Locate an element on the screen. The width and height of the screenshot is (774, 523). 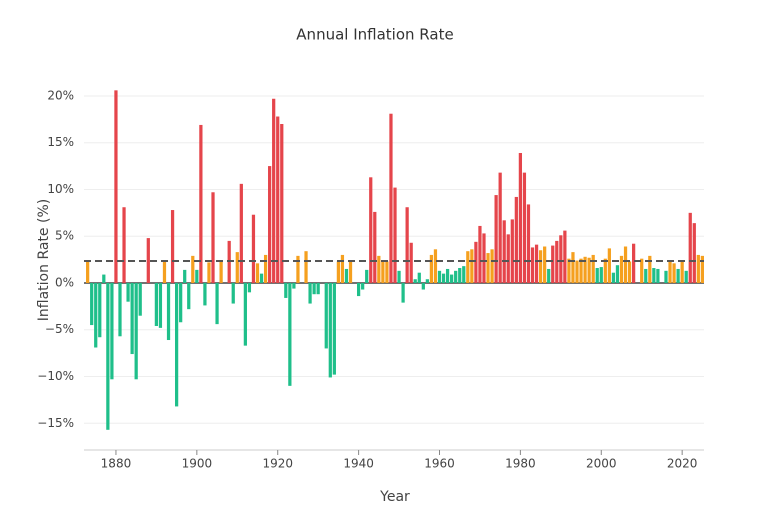
x-tick-label: 2000 is located at coordinates (601, 464).